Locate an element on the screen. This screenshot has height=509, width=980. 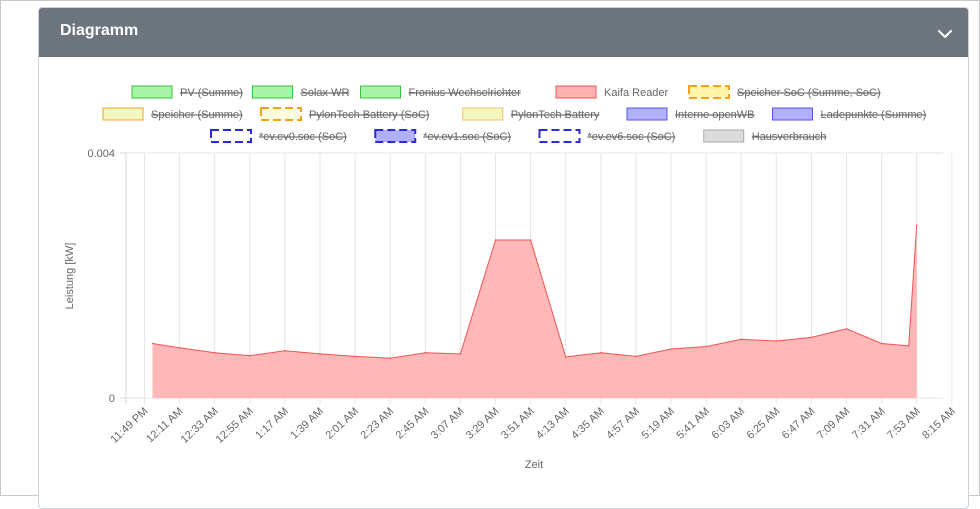
x-tick-label: 8:15 AM is located at coordinates (939, 423).